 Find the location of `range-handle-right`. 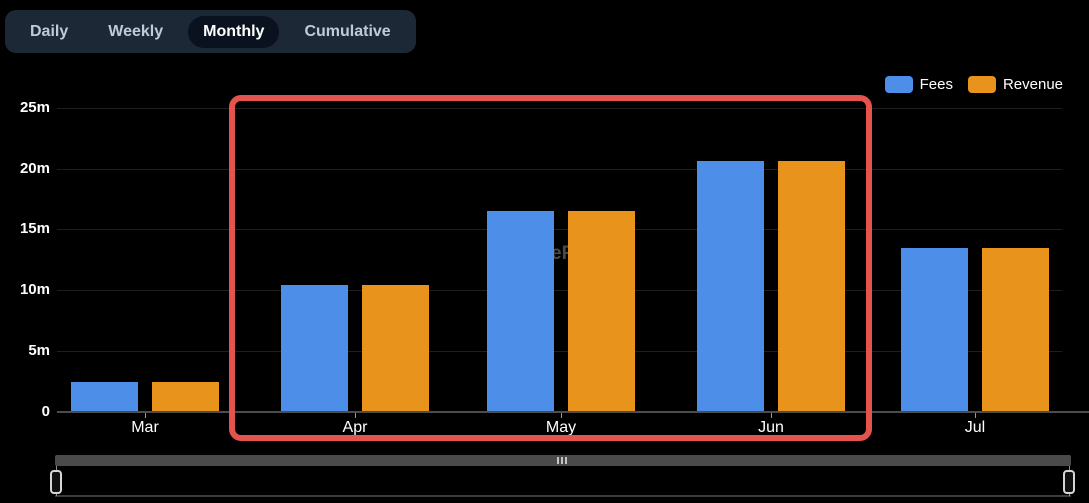

range-handle-right is located at coordinates (1069, 482).